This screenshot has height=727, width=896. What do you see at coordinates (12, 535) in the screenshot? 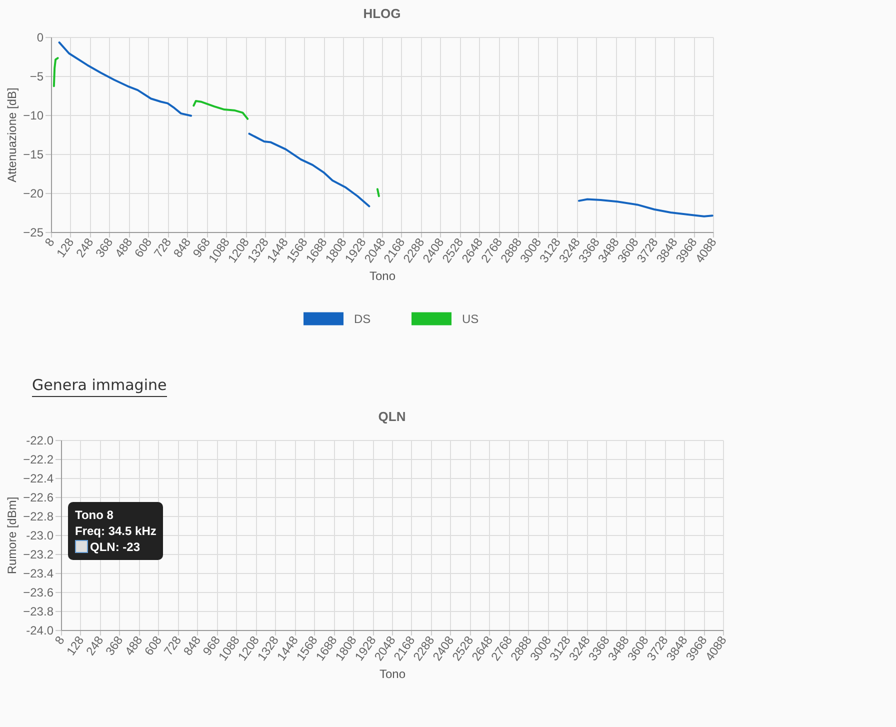
I see `y-axis-title: Rumore [dBm]` at bounding box center [12, 535].